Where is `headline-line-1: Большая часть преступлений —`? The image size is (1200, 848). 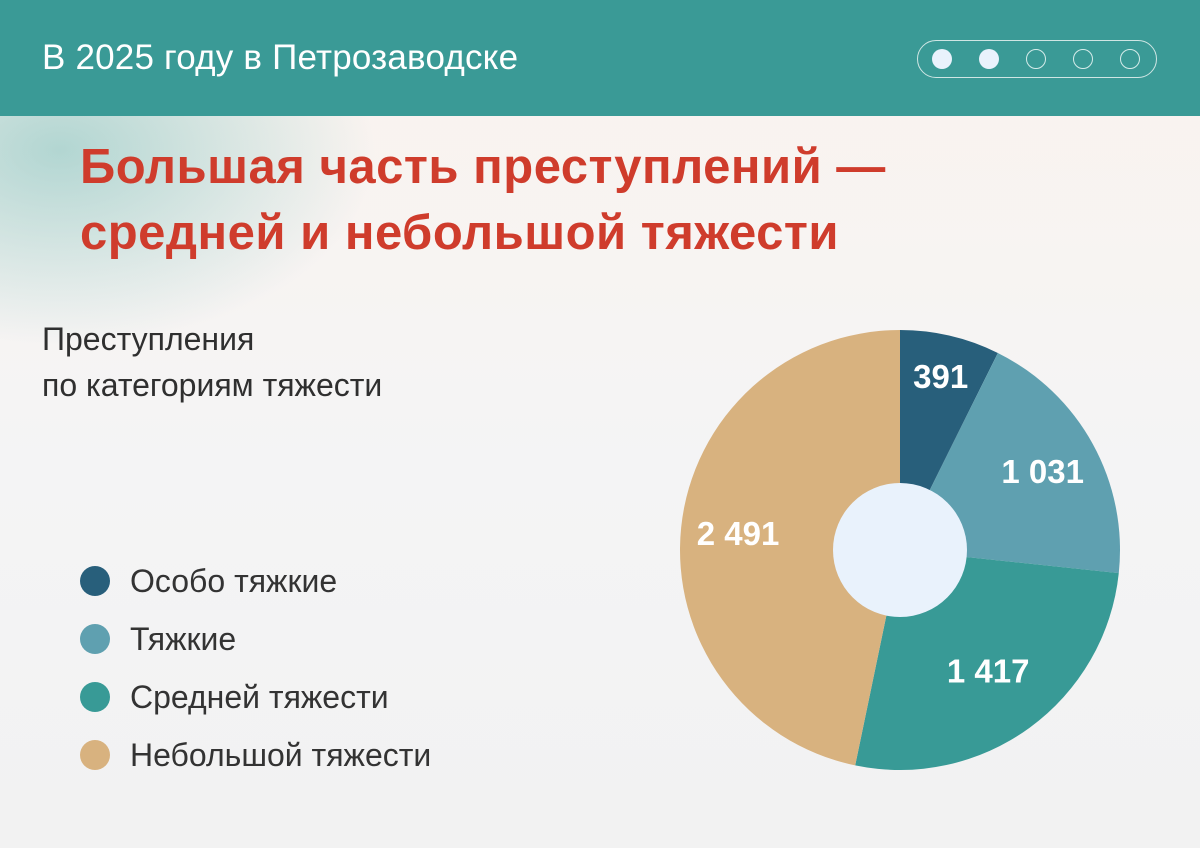 headline-line-1: Большая часть преступлений — is located at coordinates (483, 167).